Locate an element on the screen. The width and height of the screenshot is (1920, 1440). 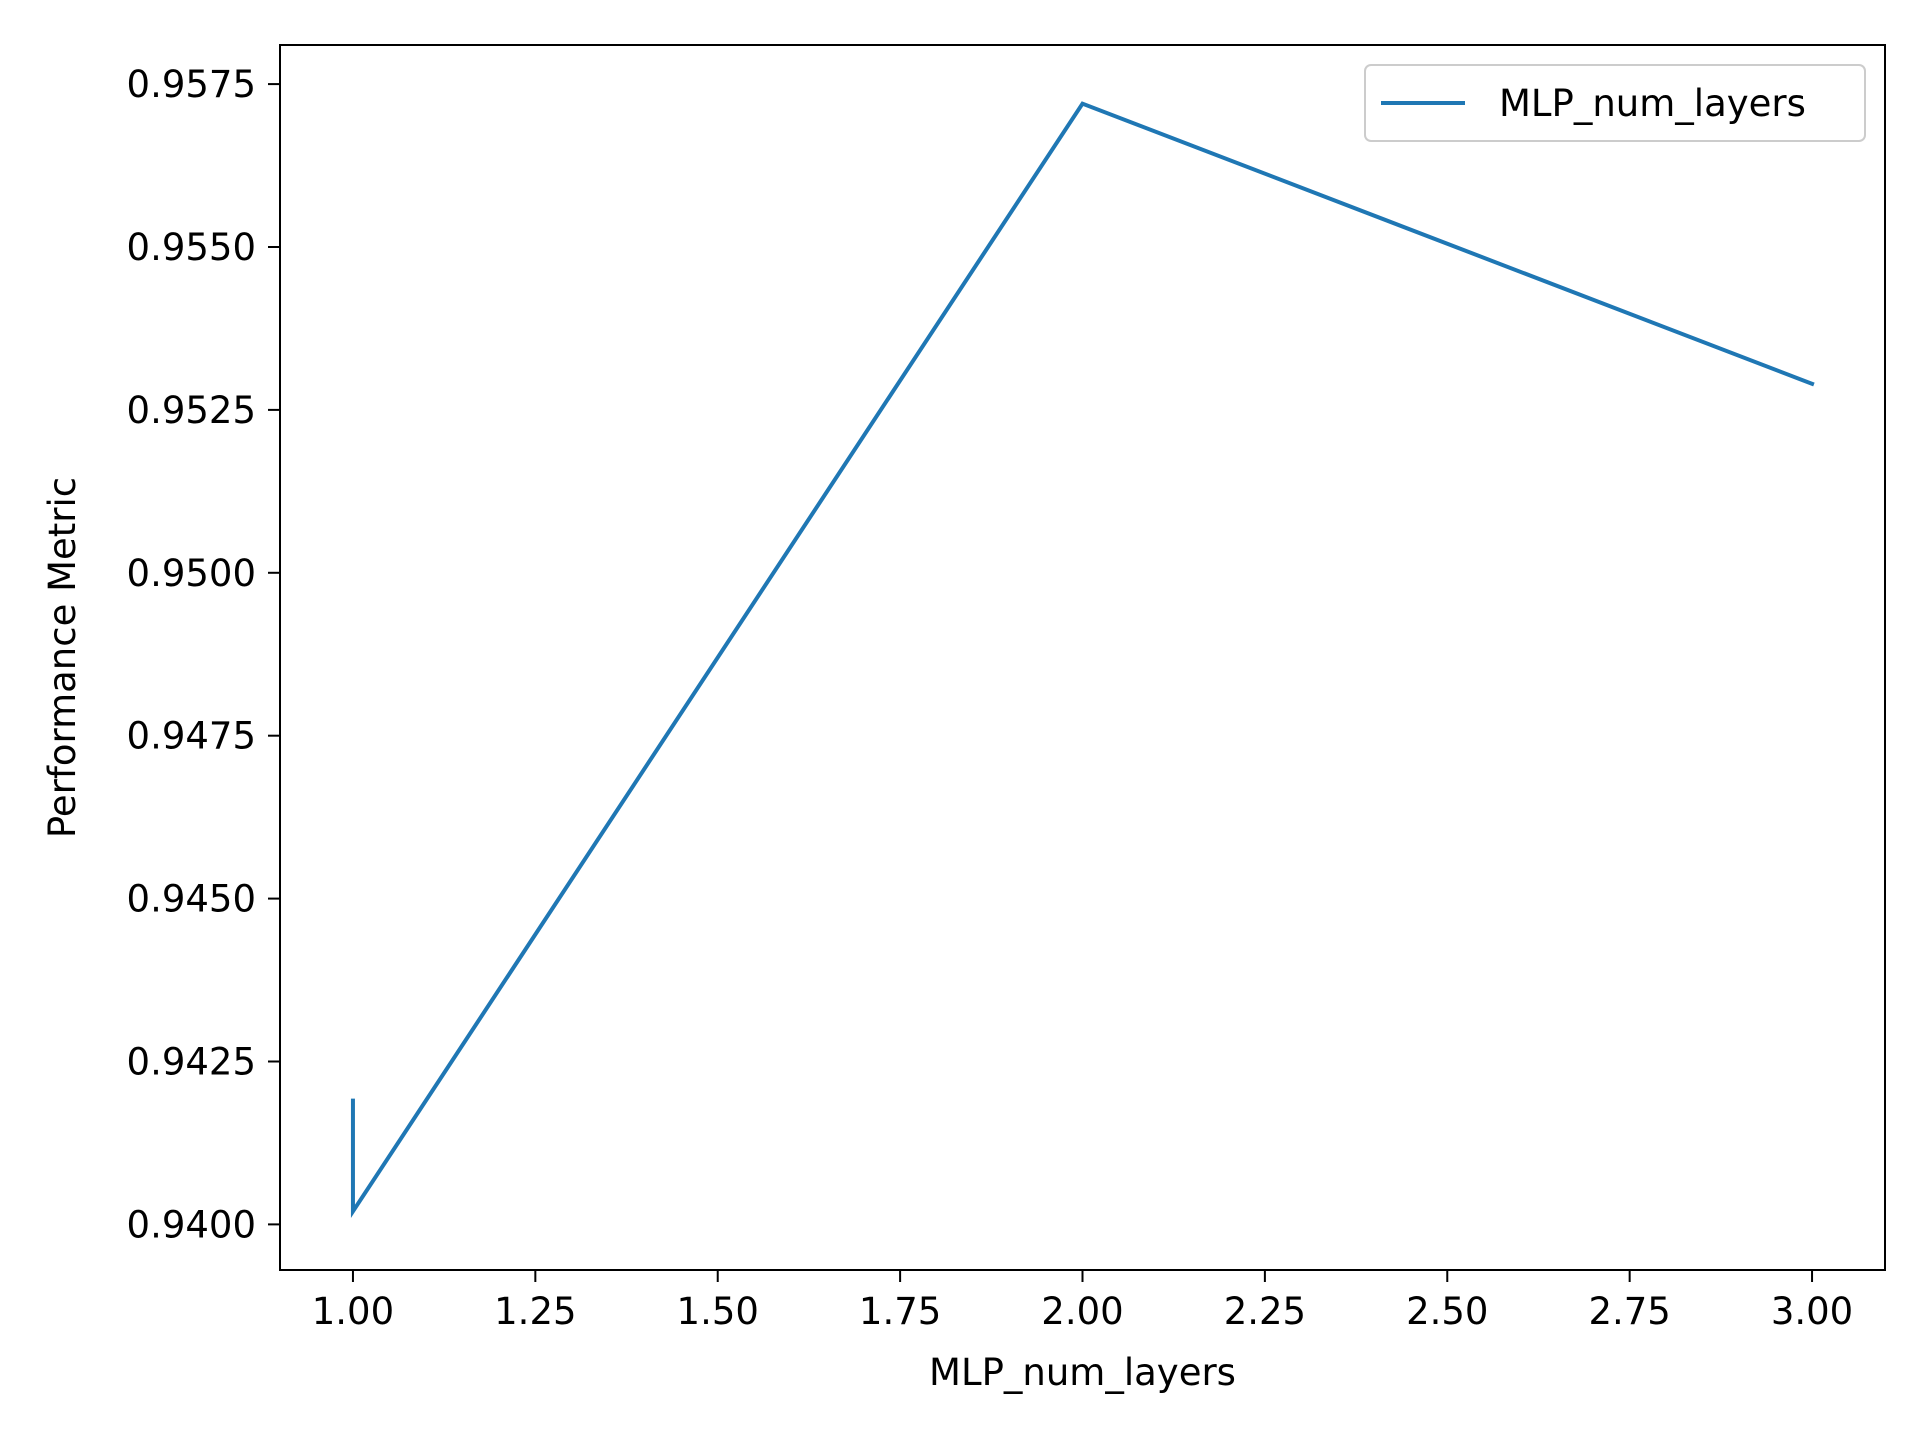
y-tick-label: 0.9575 is located at coordinates (191, 84).